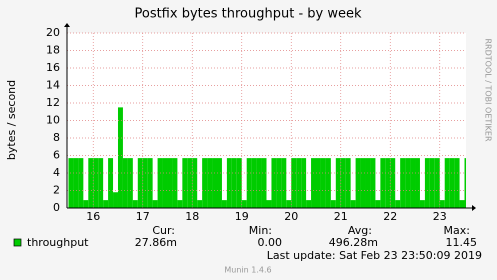 The height and width of the screenshot is (280, 497). What do you see at coordinates (247, 14) in the screenshot?
I see `chart-title: Postfix bytes throughput - by week` at bounding box center [247, 14].